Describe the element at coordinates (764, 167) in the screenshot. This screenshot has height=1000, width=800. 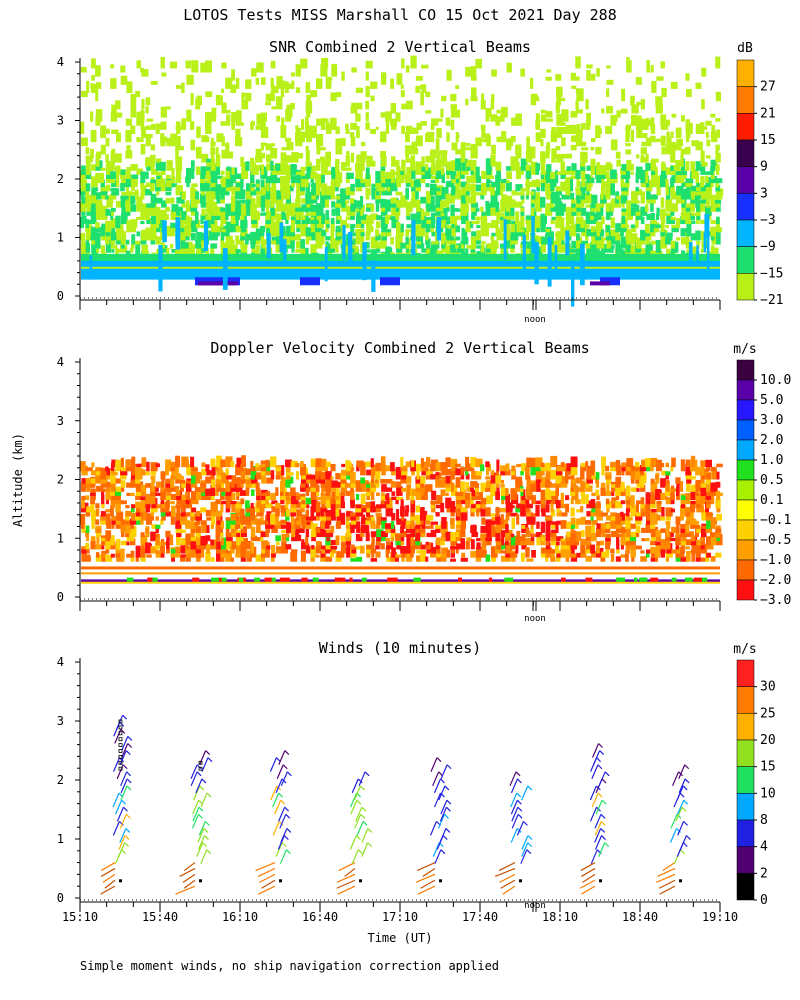
I see `colorbar-label: 9` at that location.